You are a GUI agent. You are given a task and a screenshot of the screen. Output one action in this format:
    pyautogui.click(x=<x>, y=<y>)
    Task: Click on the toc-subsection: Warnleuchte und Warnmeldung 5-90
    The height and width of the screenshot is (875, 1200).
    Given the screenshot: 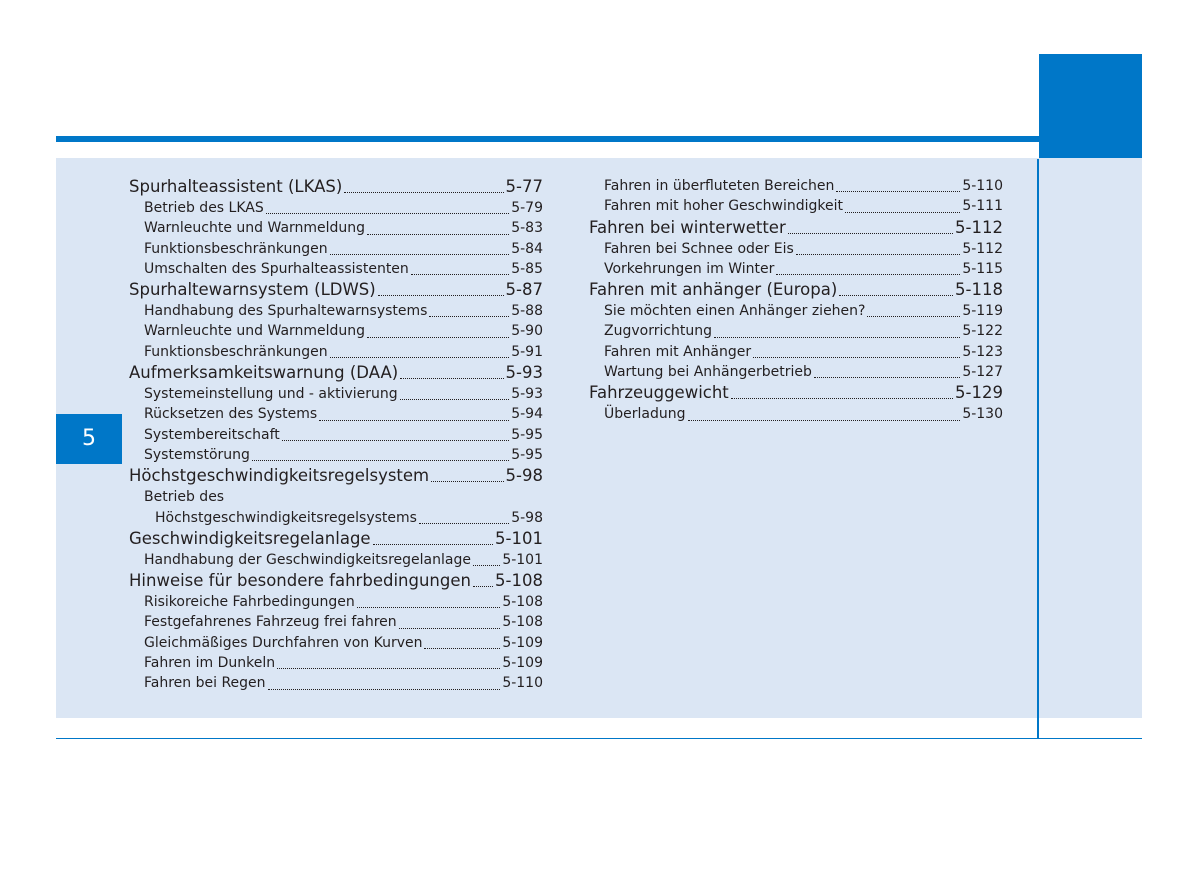 What is the action you would take?
    pyautogui.click(x=336, y=331)
    